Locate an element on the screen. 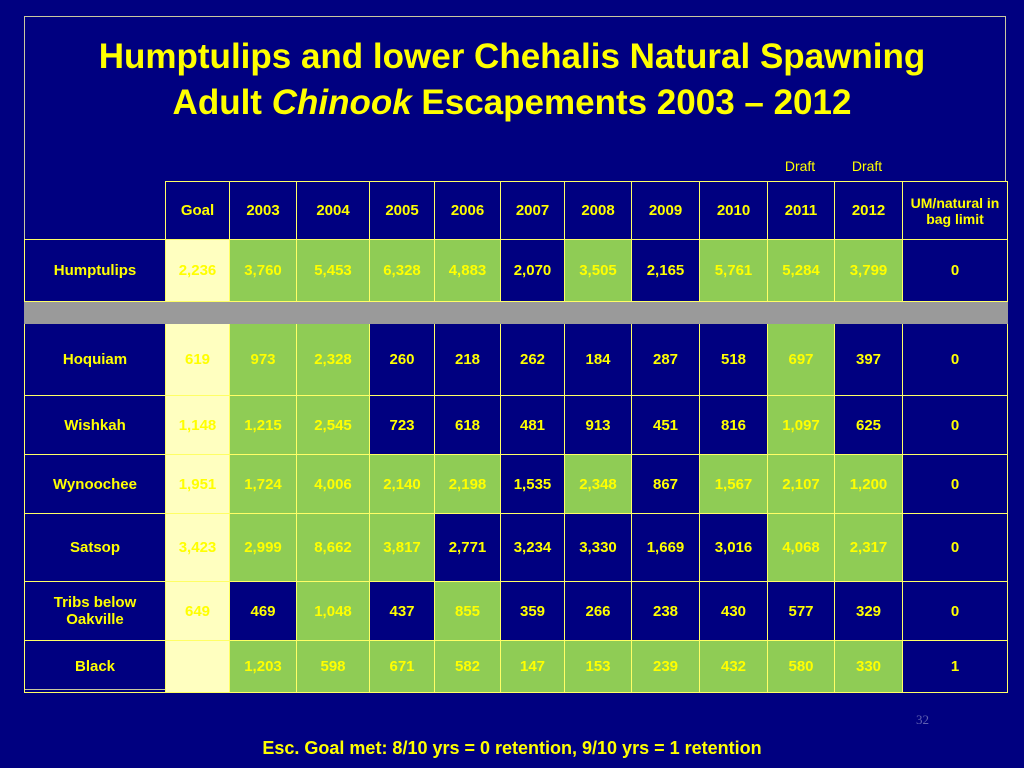 The width and height of the screenshot is (1024, 768). table-cell: 329 is located at coordinates (868, 611).